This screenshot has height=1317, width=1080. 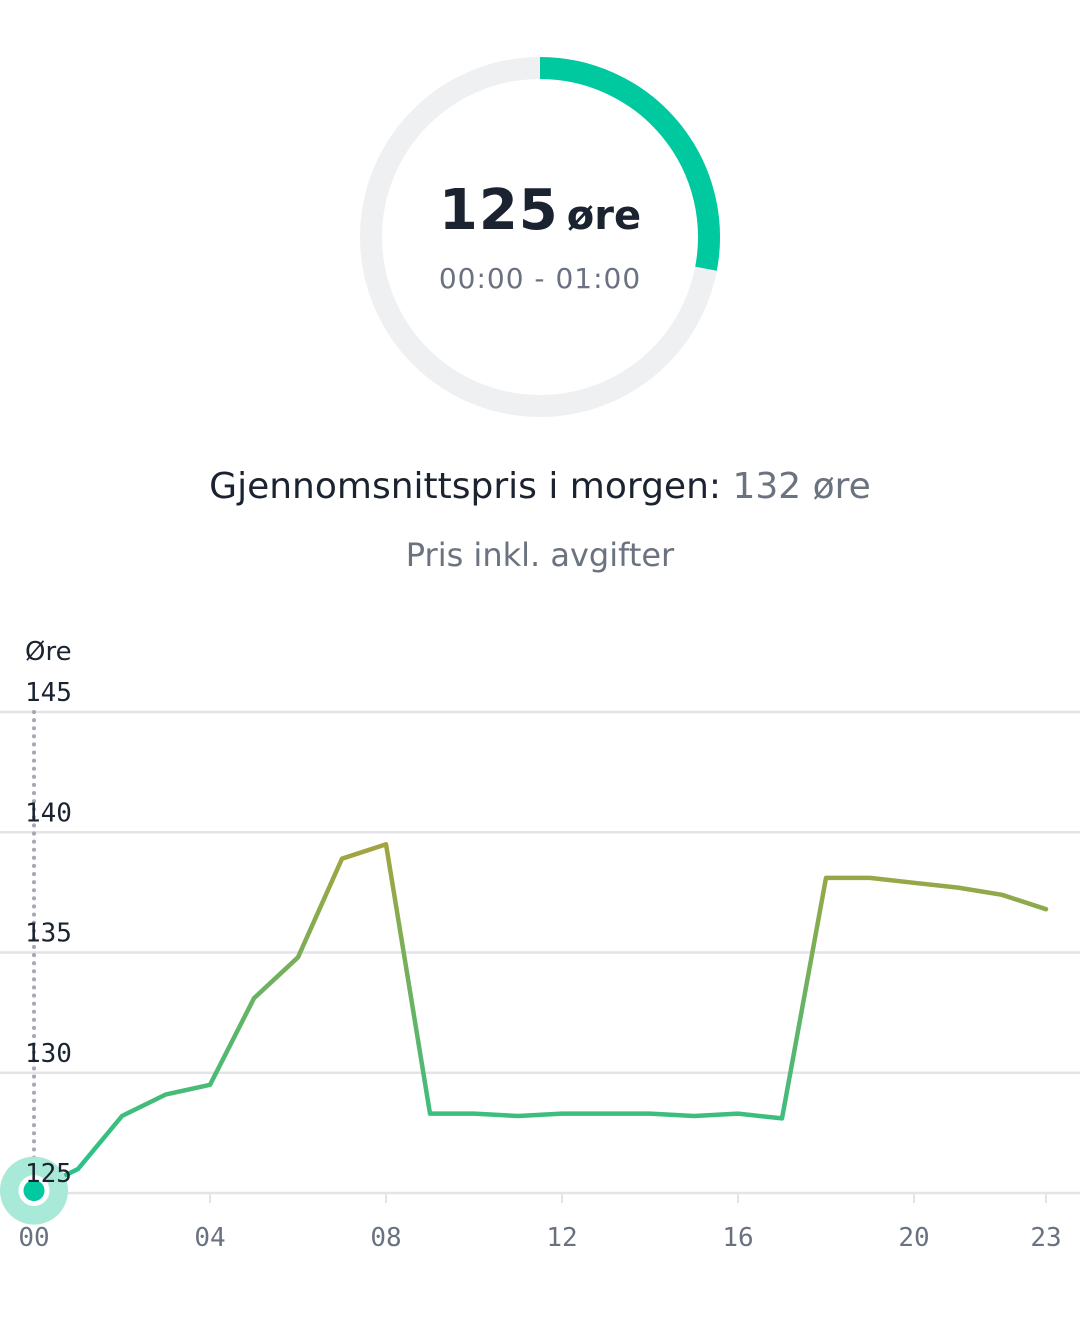 I want to click on current-price: 125 øre, so click(x=540, y=210).